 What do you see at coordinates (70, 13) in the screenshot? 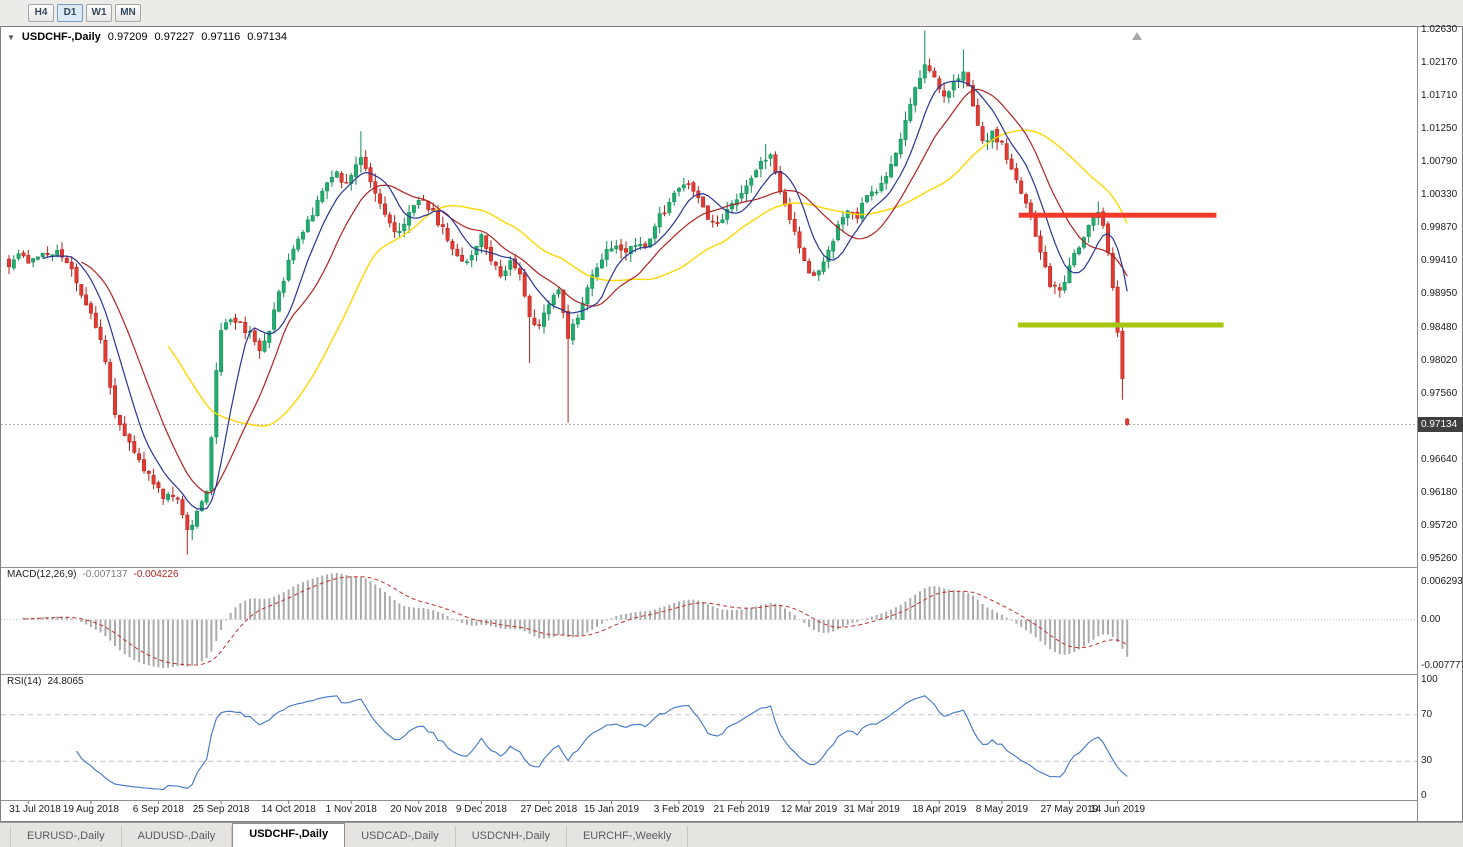
I see `timeframe-button-d1: D1` at bounding box center [70, 13].